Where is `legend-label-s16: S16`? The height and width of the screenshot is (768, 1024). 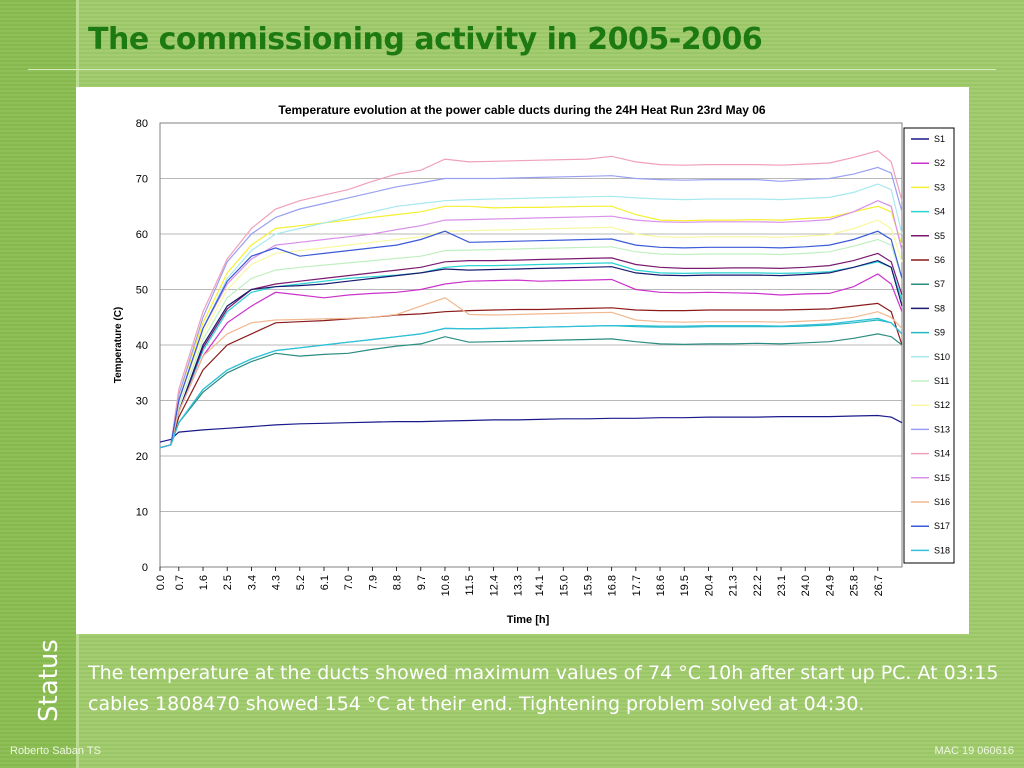 legend-label-s16: S16 is located at coordinates (942, 502).